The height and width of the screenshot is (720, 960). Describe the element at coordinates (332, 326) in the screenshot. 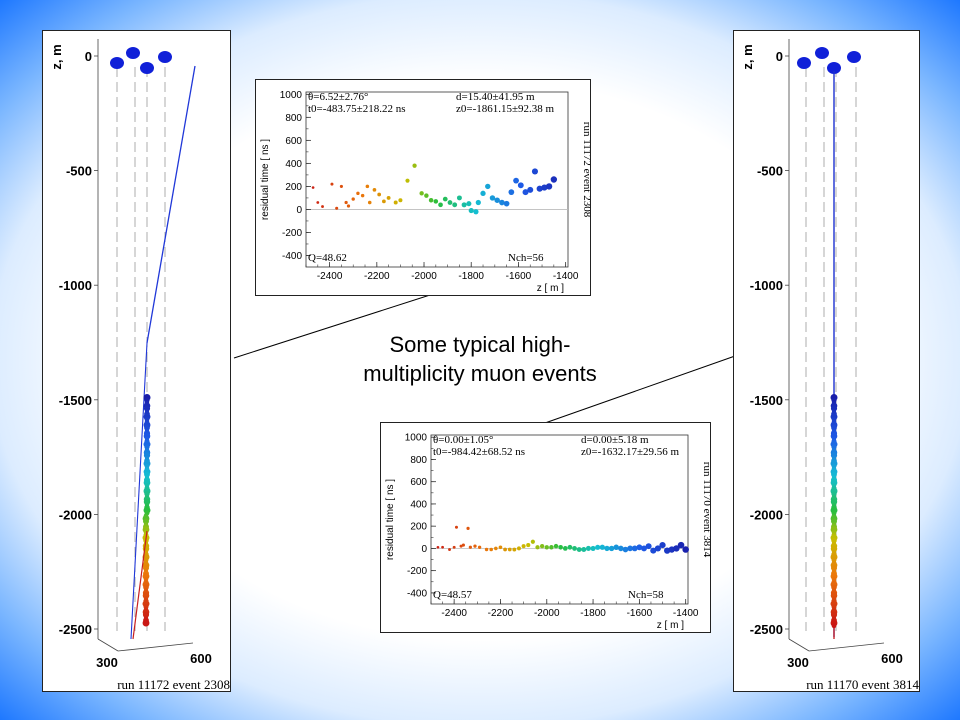

I see `connector-left` at that location.